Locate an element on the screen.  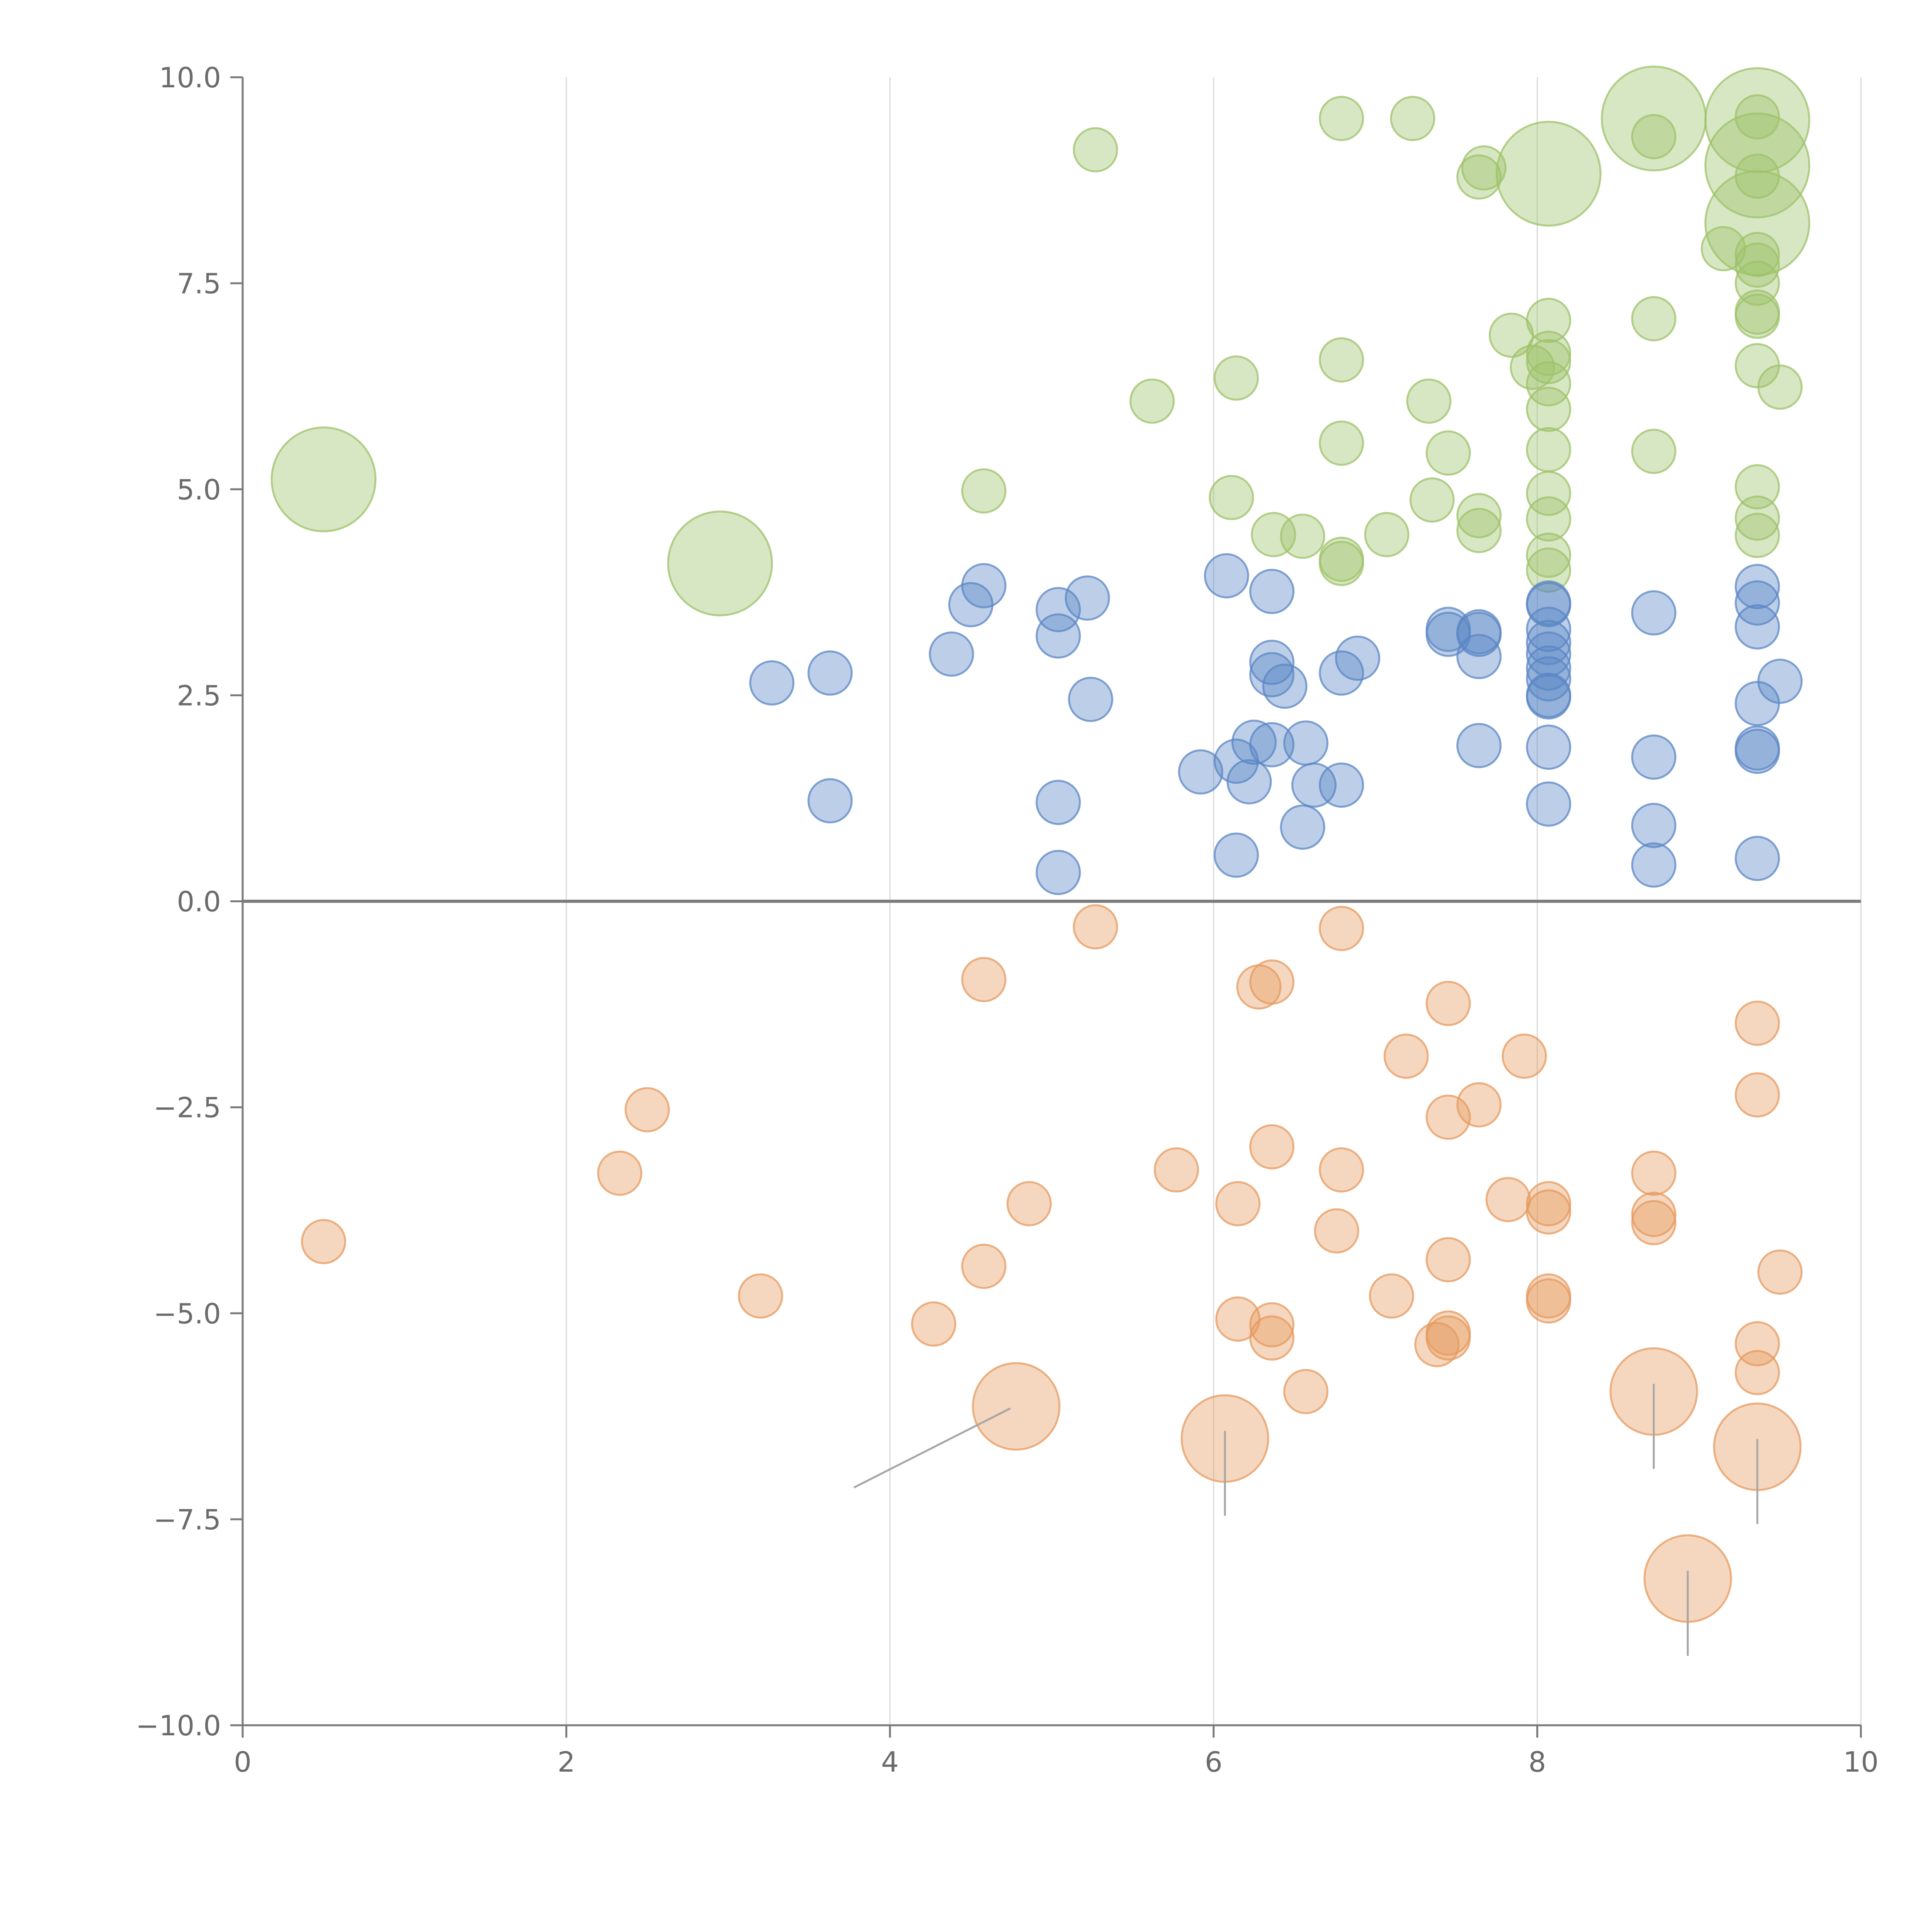
x-tick-label: 6 is located at coordinates (1214, 1762).